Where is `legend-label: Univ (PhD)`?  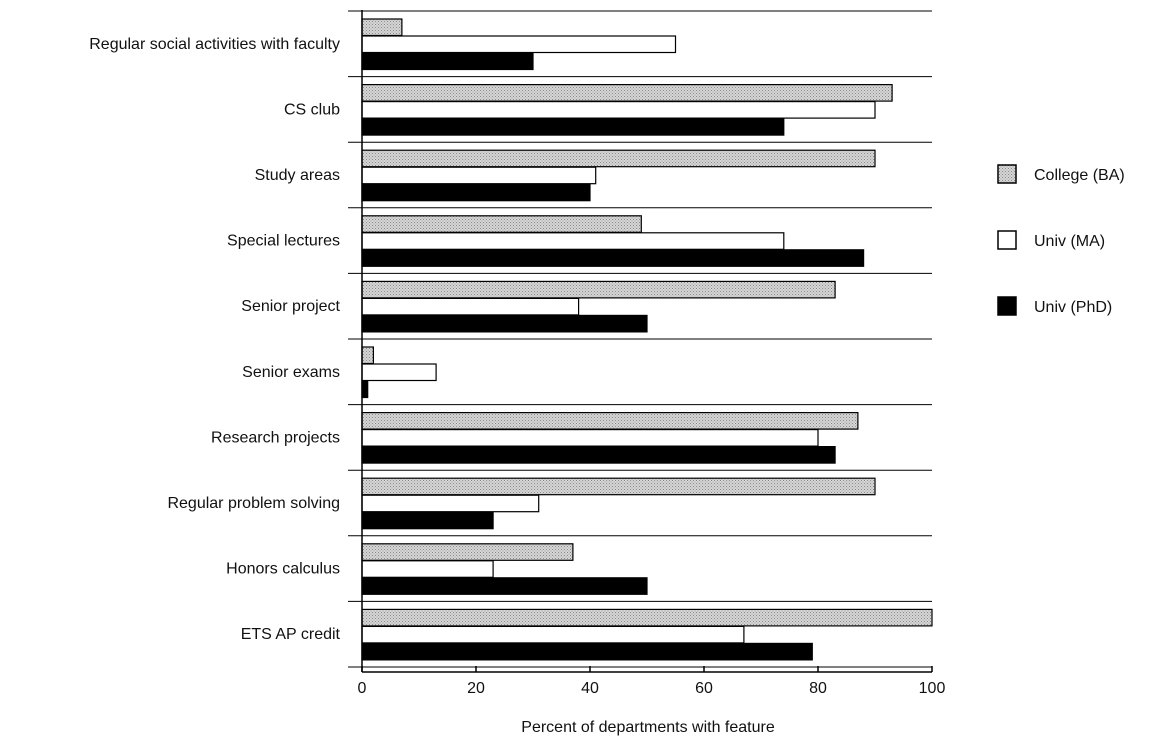
legend-label: Univ (PhD) is located at coordinates (1073, 307).